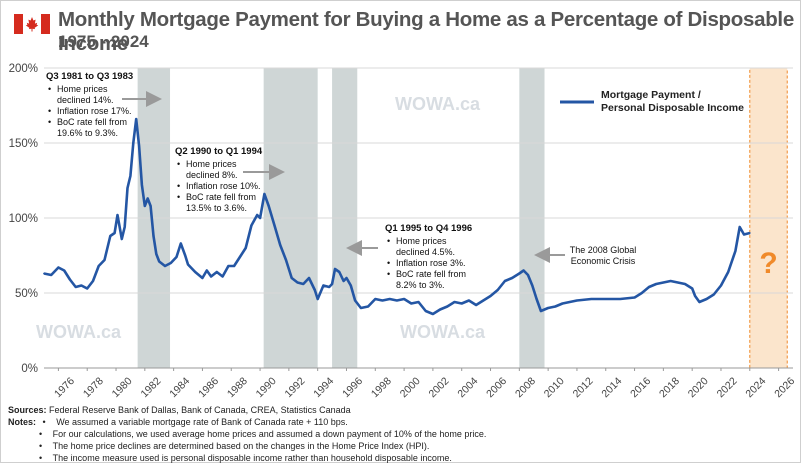  Describe the element at coordinates (103, 41) in the screenshot. I see `chart-subtitle: 1975 - 2024` at that location.